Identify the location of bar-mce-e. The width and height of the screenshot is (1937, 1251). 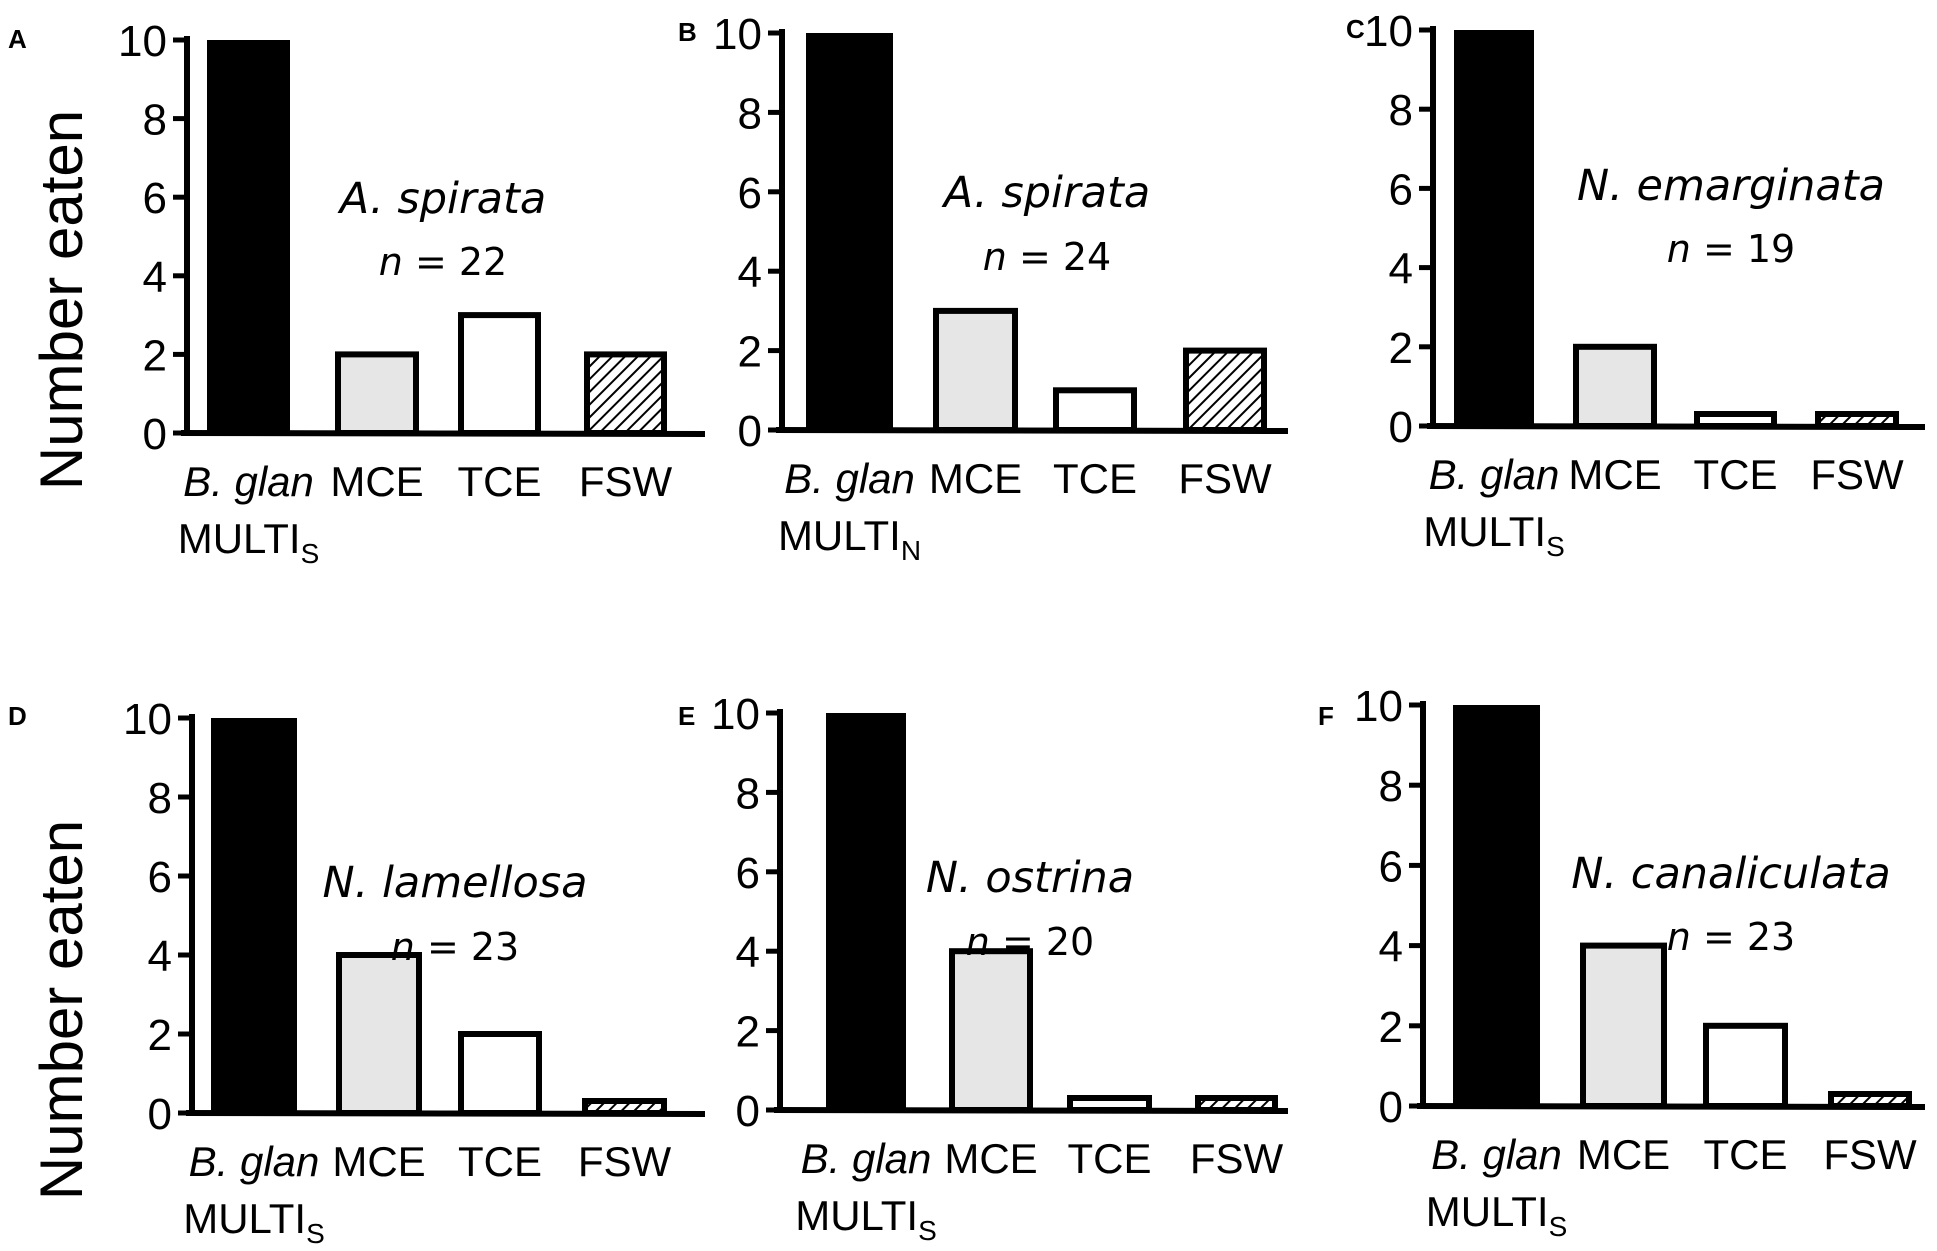
(991, 1031).